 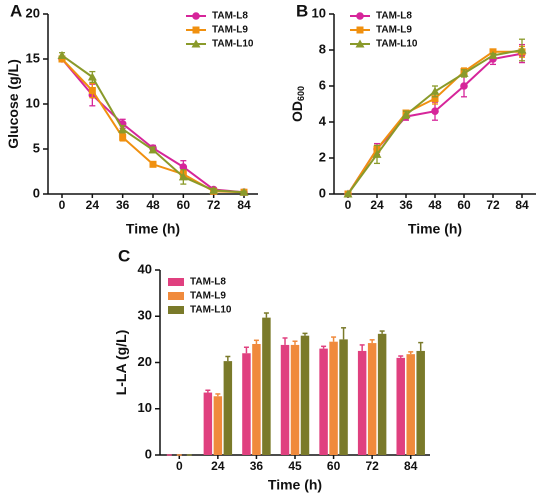 I want to click on y-axis-label-main: OD, so click(x=297, y=111).